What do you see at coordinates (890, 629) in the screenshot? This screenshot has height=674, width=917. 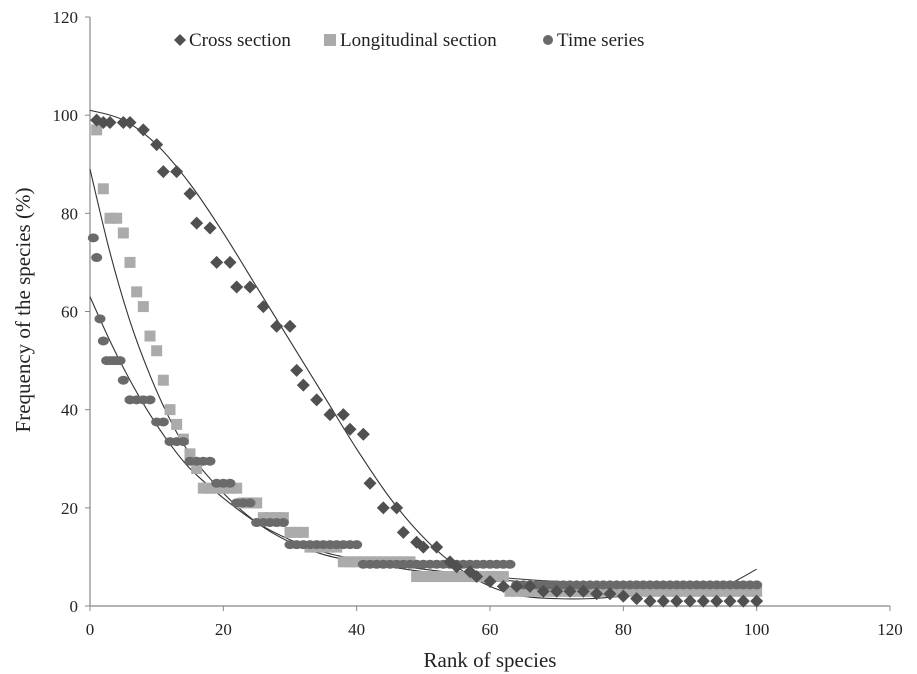 I see `x-tick-label: 120` at bounding box center [890, 629].